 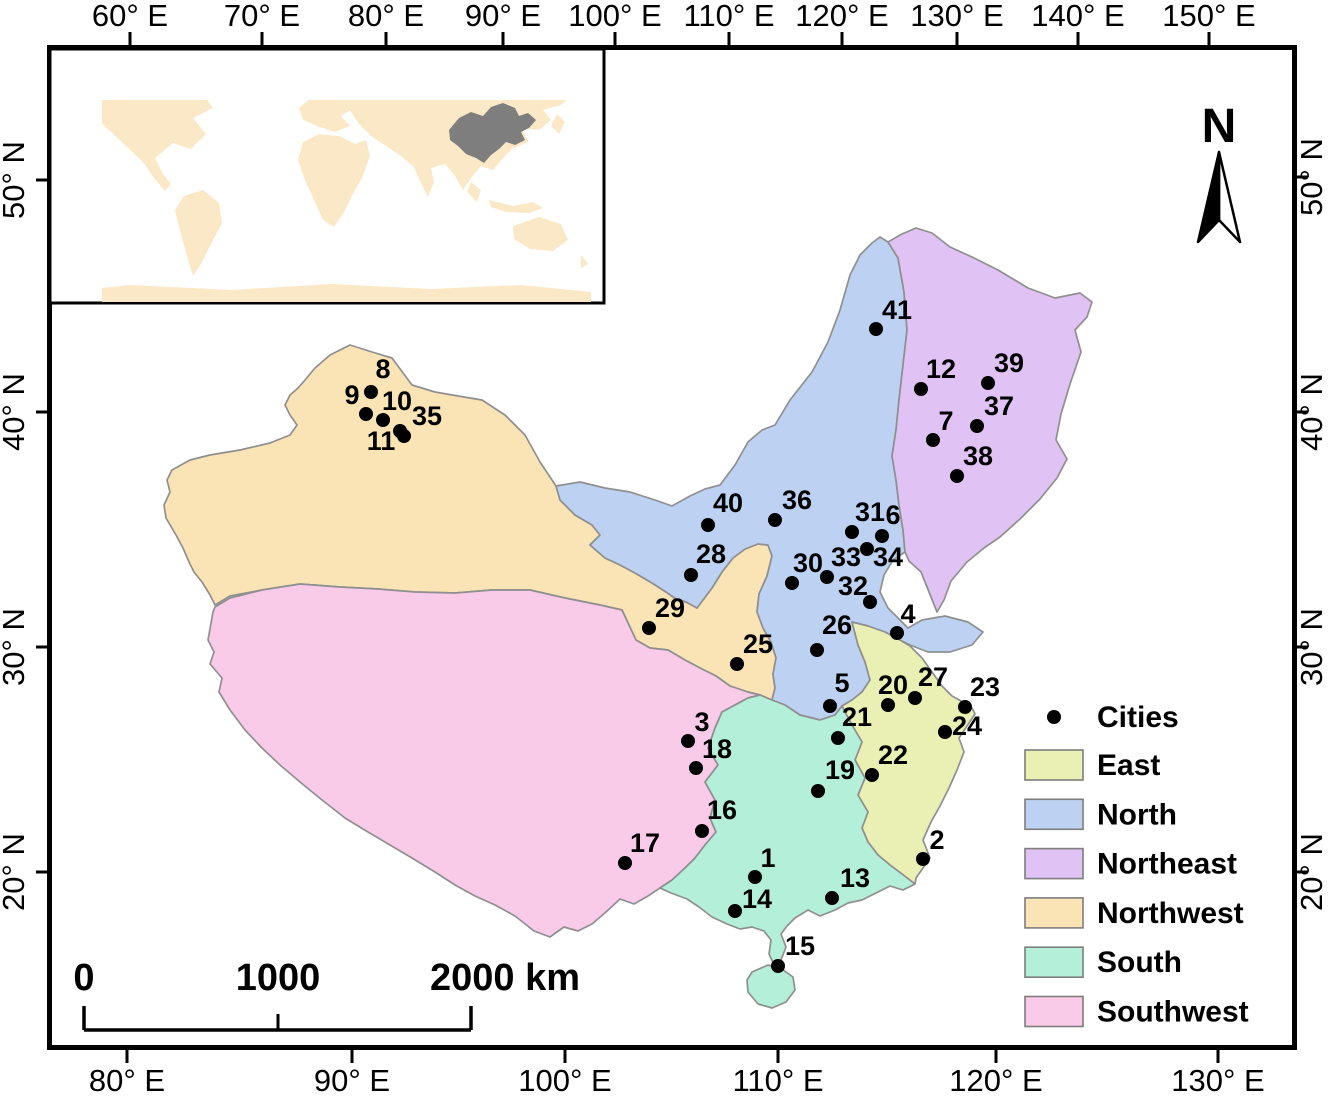 I want to click on city-label-8: 8, so click(x=382, y=369).